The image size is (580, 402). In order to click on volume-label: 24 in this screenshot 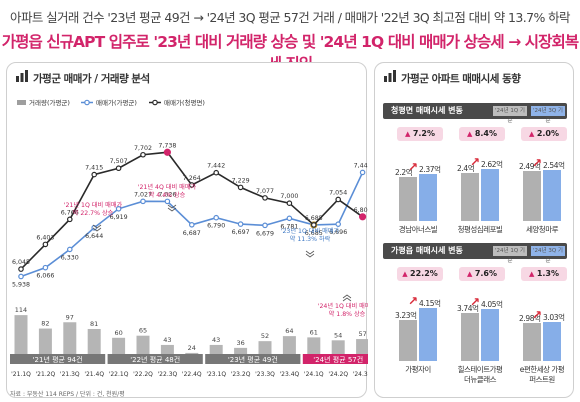, I will do `click(192, 348)`.